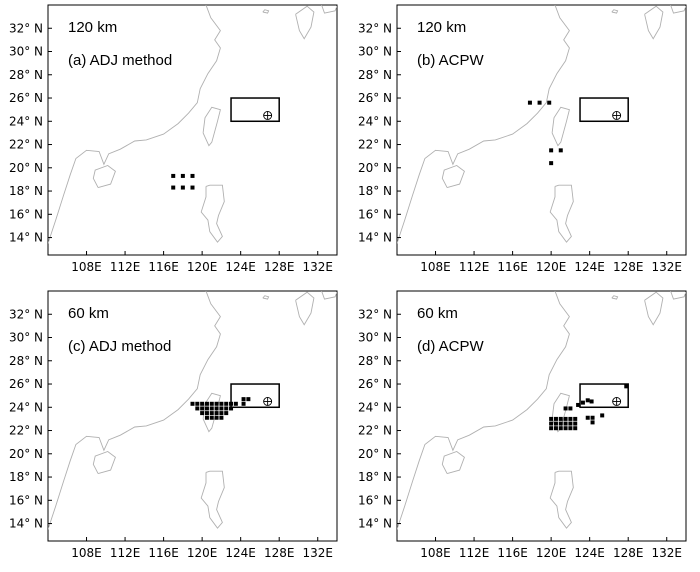 The height and width of the screenshot is (572, 700). What do you see at coordinates (375, 75) in the screenshot?
I see `y-tick-label: 28° N` at bounding box center [375, 75].